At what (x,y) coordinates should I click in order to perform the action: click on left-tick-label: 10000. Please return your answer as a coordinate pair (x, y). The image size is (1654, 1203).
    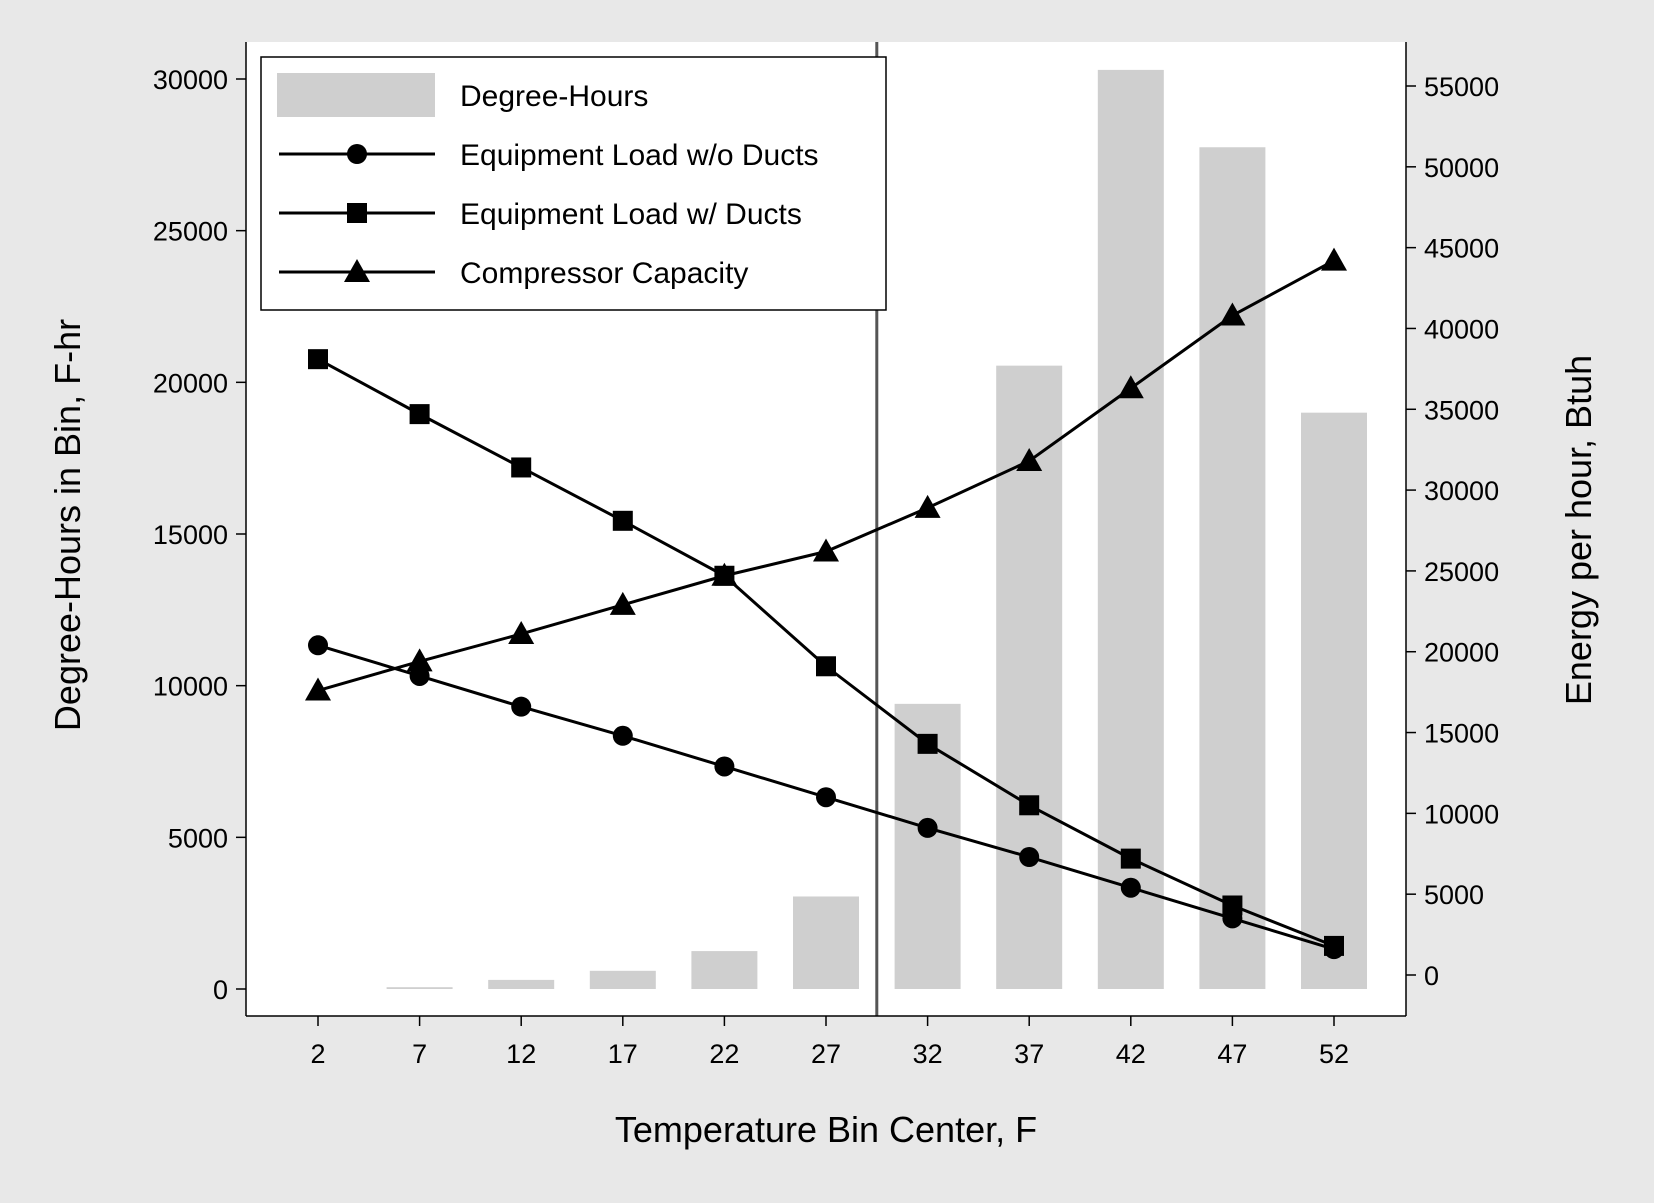
    Looking at the image, I should click on (190, 687).